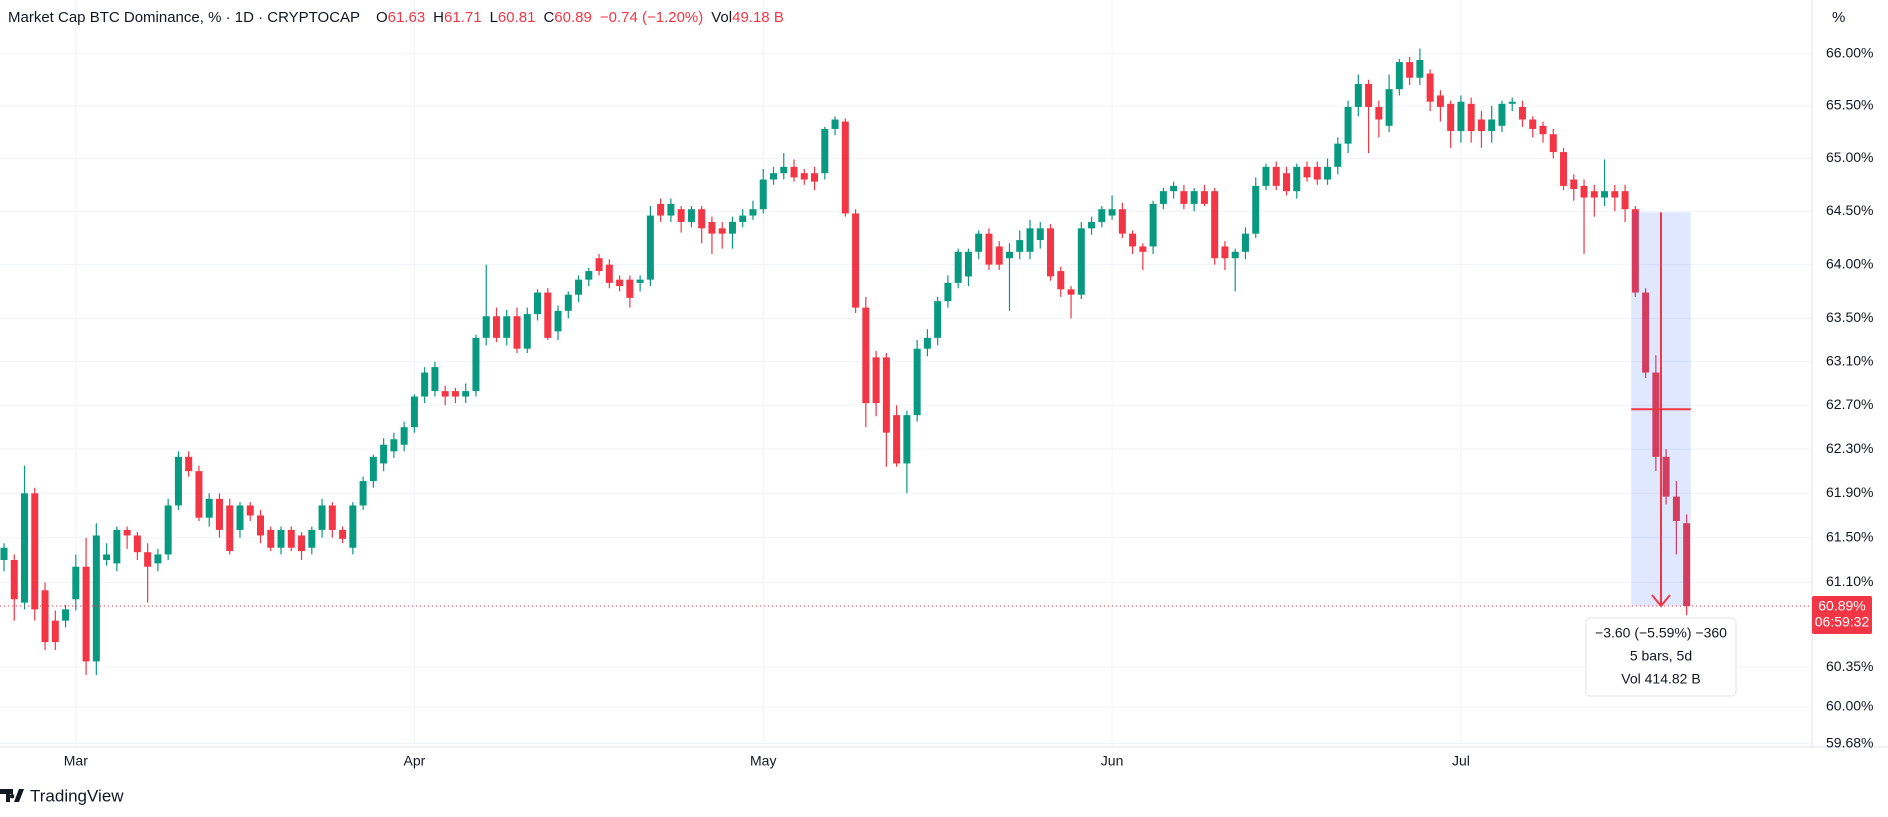  I want to click on price-tag-value: 60.89%, so click(1841, 606).